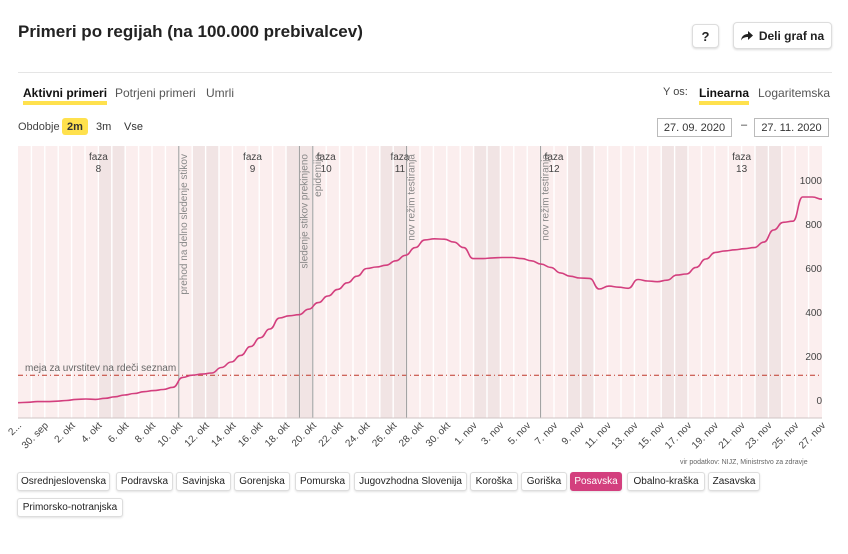  What do you see at coordinates (519, 433) in the screenshot?
I see `x-tick-label: 5. nov` at bounding box center [519, 433].